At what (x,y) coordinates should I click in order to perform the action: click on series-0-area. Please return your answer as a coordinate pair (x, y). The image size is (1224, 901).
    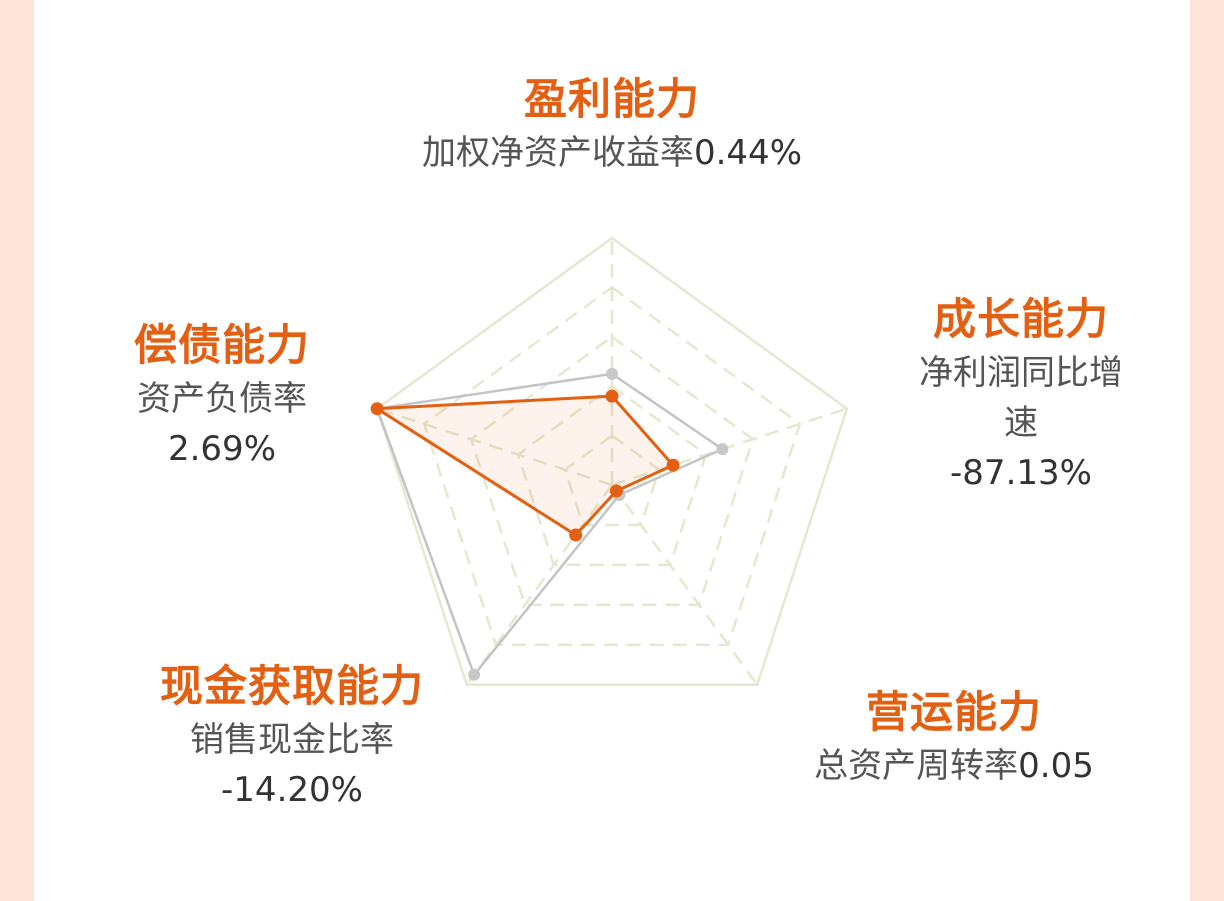
    Looking at the image, I should click on (525, 465).